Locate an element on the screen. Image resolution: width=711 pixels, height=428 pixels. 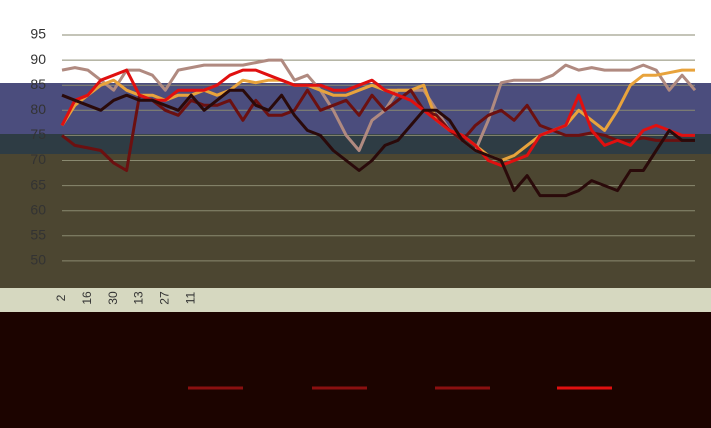
y-tick-label: 55 is located at coordinates (38, 235).